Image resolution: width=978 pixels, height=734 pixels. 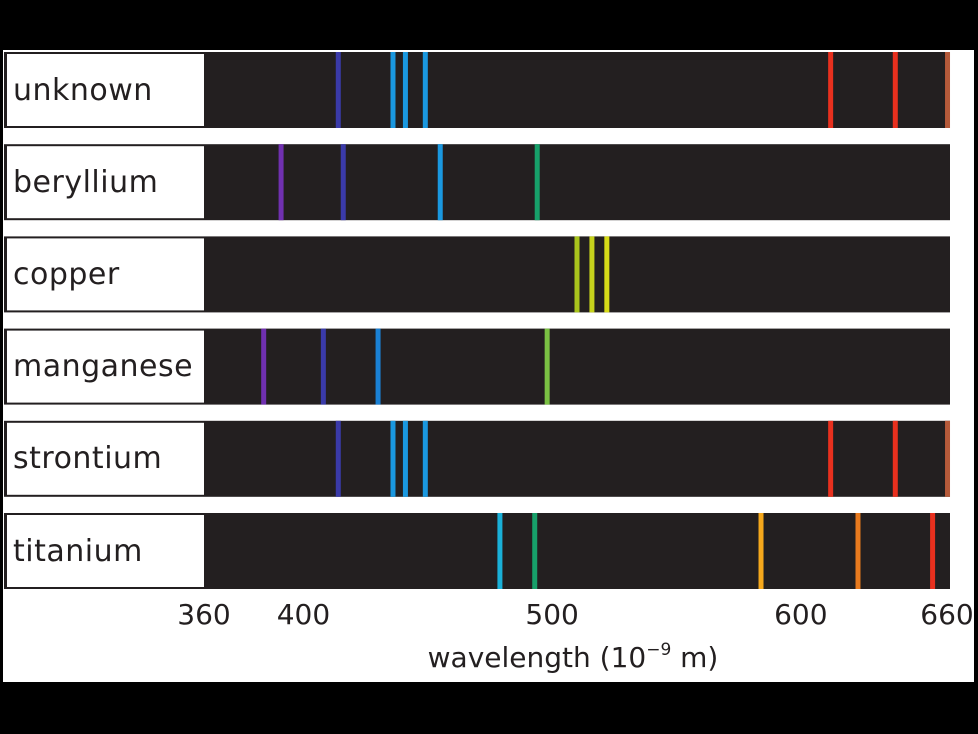 I want to click on x-axis-label-exponent: −9, so click(x=659, y=650).